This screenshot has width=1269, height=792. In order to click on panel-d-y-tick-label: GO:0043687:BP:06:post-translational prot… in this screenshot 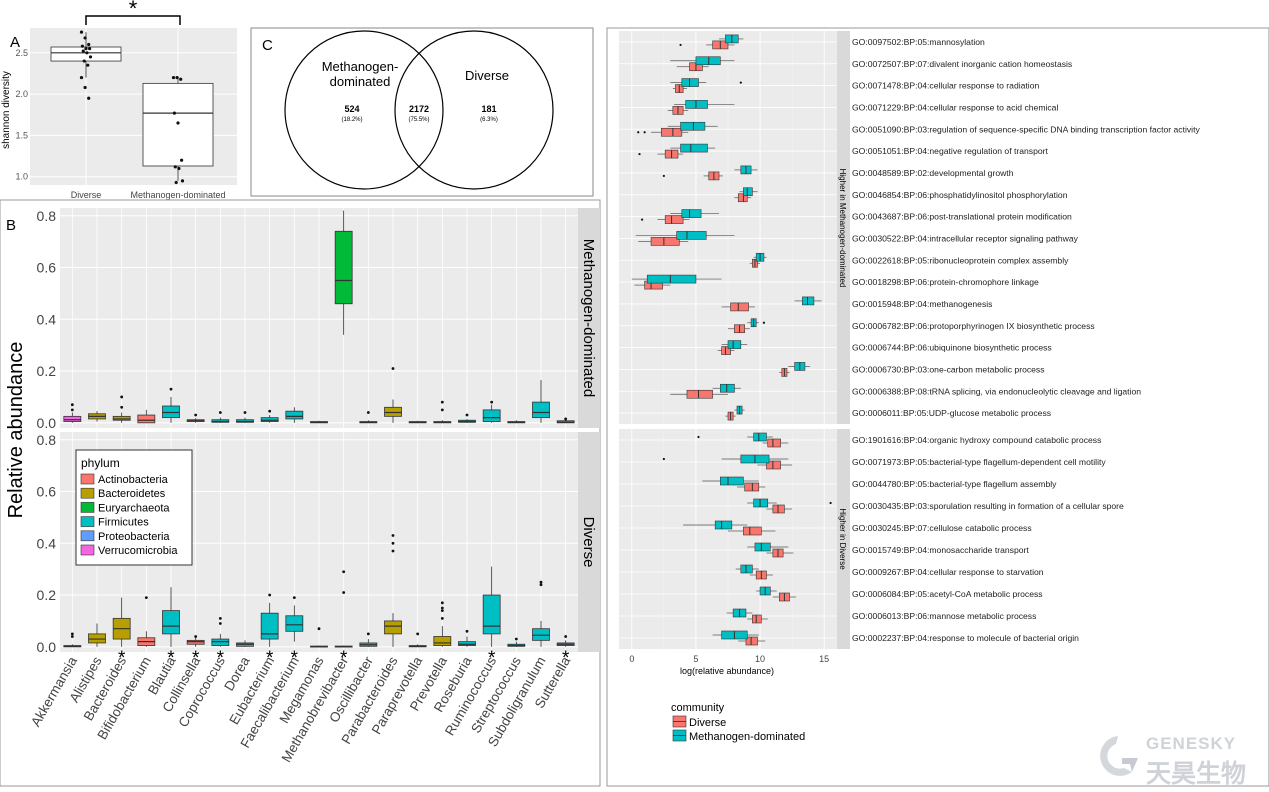, I will do `click(962, 217)`.